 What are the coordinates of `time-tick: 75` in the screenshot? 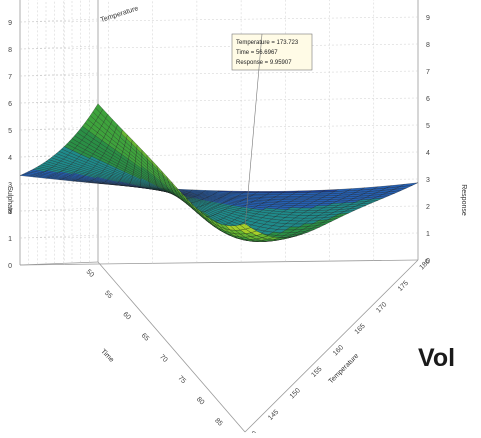 It's located at (181, 380).